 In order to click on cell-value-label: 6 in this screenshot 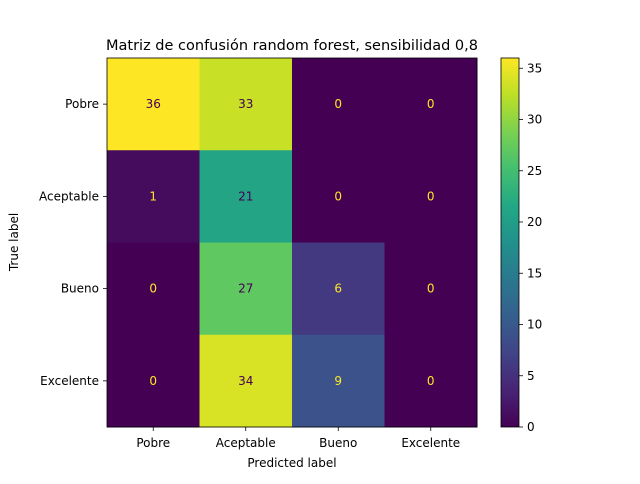, I will do `click(338, 289)`.